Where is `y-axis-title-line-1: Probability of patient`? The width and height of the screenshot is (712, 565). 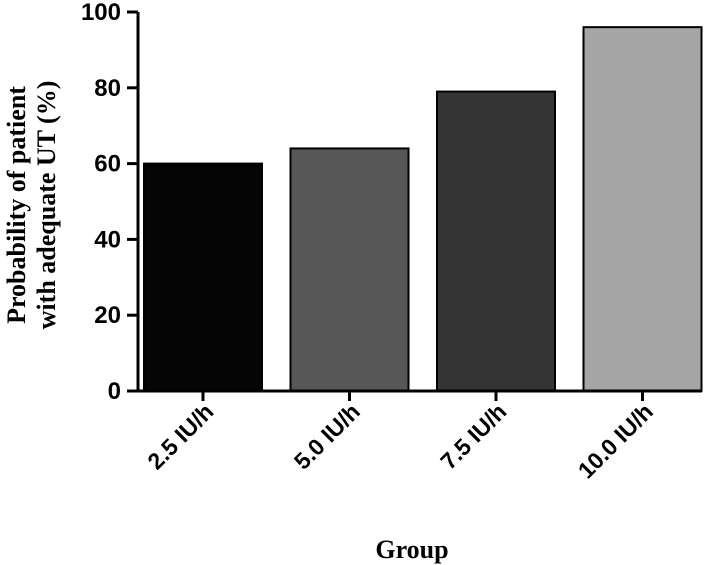 y-axis-title-line-1: Probability of patient is located at coordinates (16, 205).